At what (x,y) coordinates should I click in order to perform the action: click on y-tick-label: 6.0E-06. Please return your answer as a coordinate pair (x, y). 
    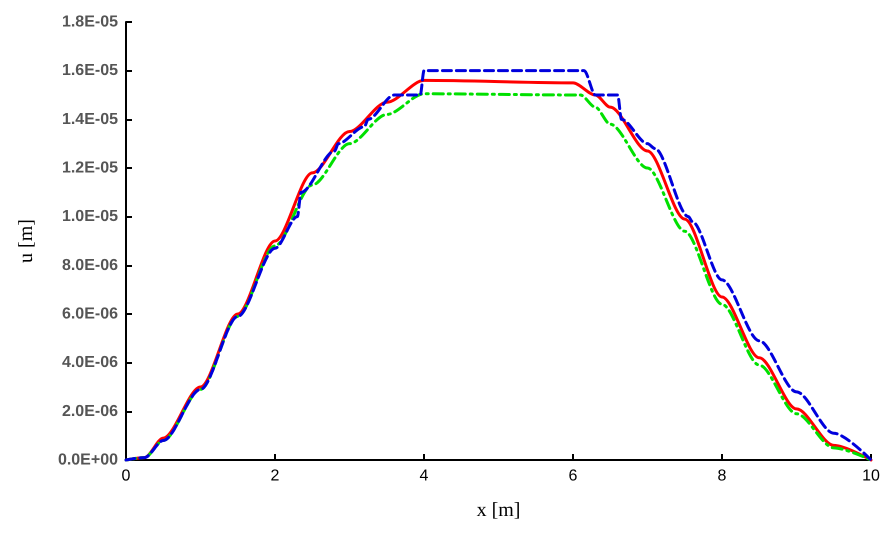
    Looking at the image, I should click on (90, 314).